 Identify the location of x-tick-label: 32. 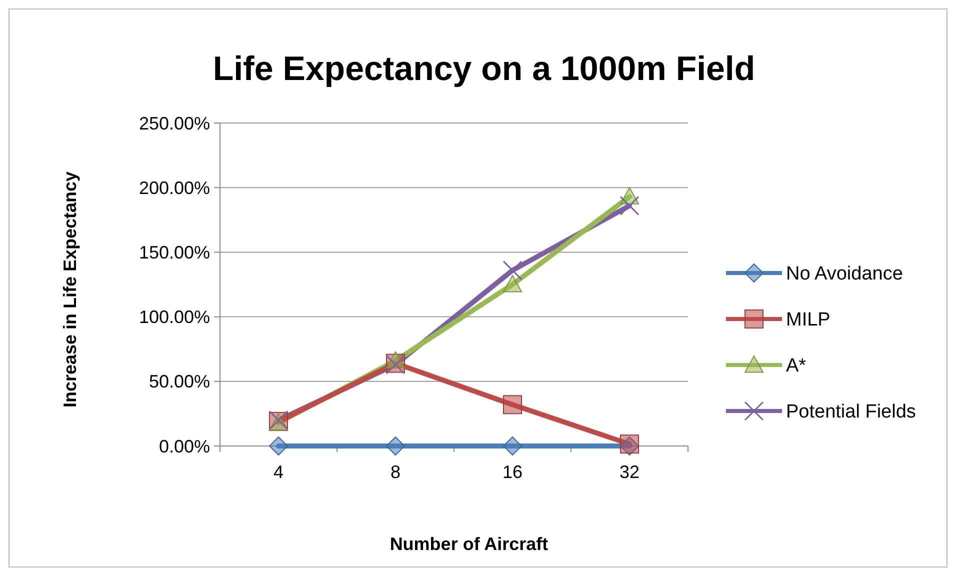
(629, 472).